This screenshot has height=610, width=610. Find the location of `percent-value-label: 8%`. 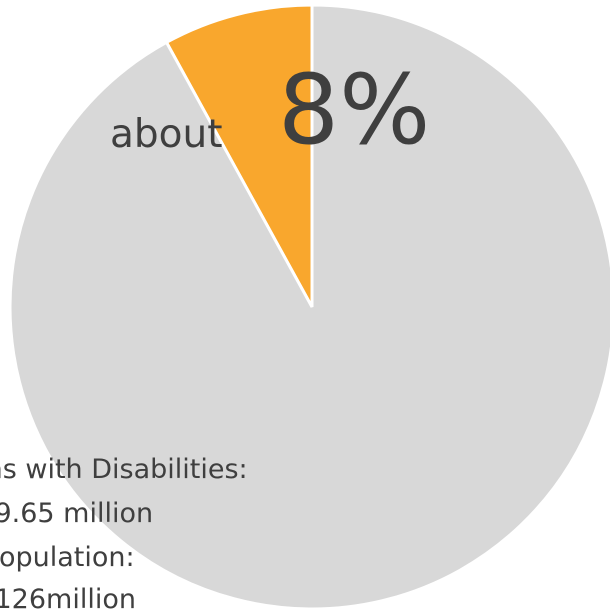

percent-value-label: 8% is located at coordinates (354, 110).